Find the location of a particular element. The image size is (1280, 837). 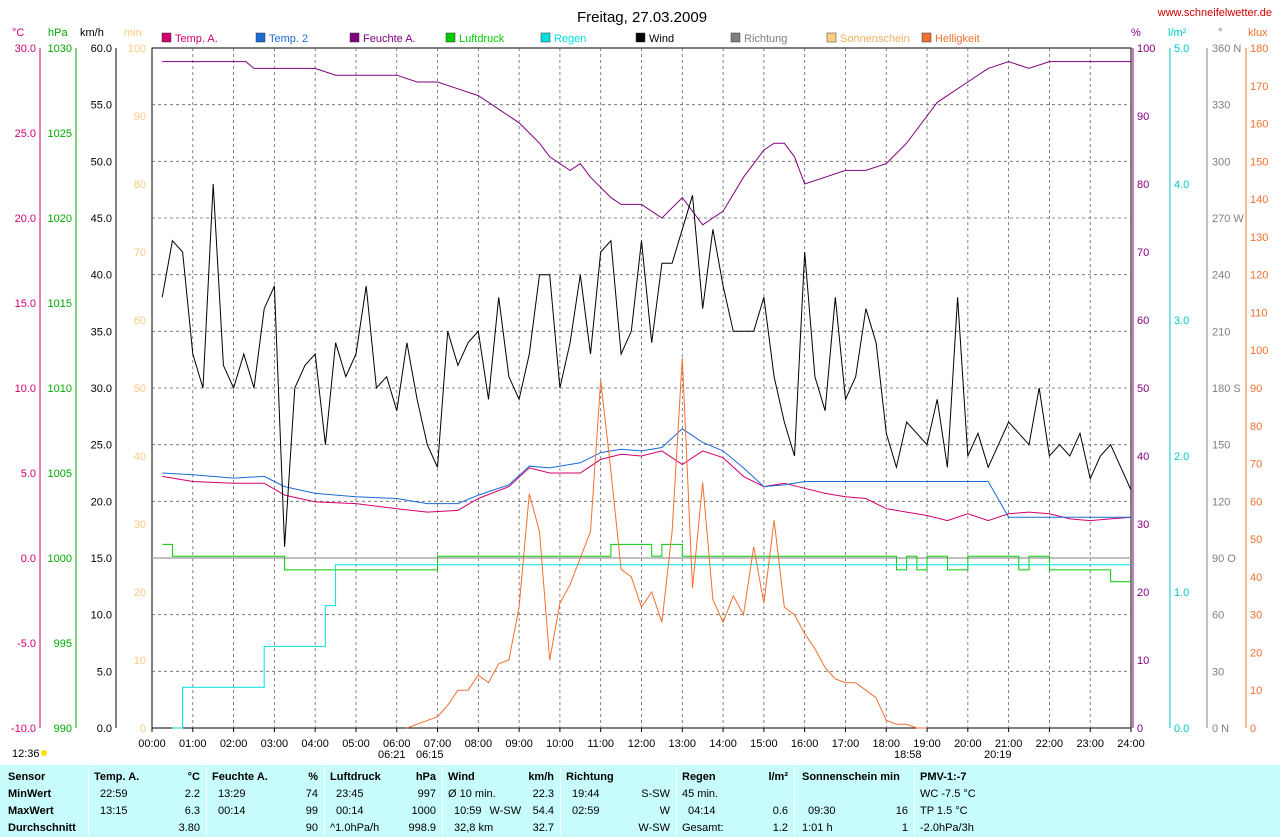

sonnenschein-header: Sonnenschein min is located at coordinates (851, 777).